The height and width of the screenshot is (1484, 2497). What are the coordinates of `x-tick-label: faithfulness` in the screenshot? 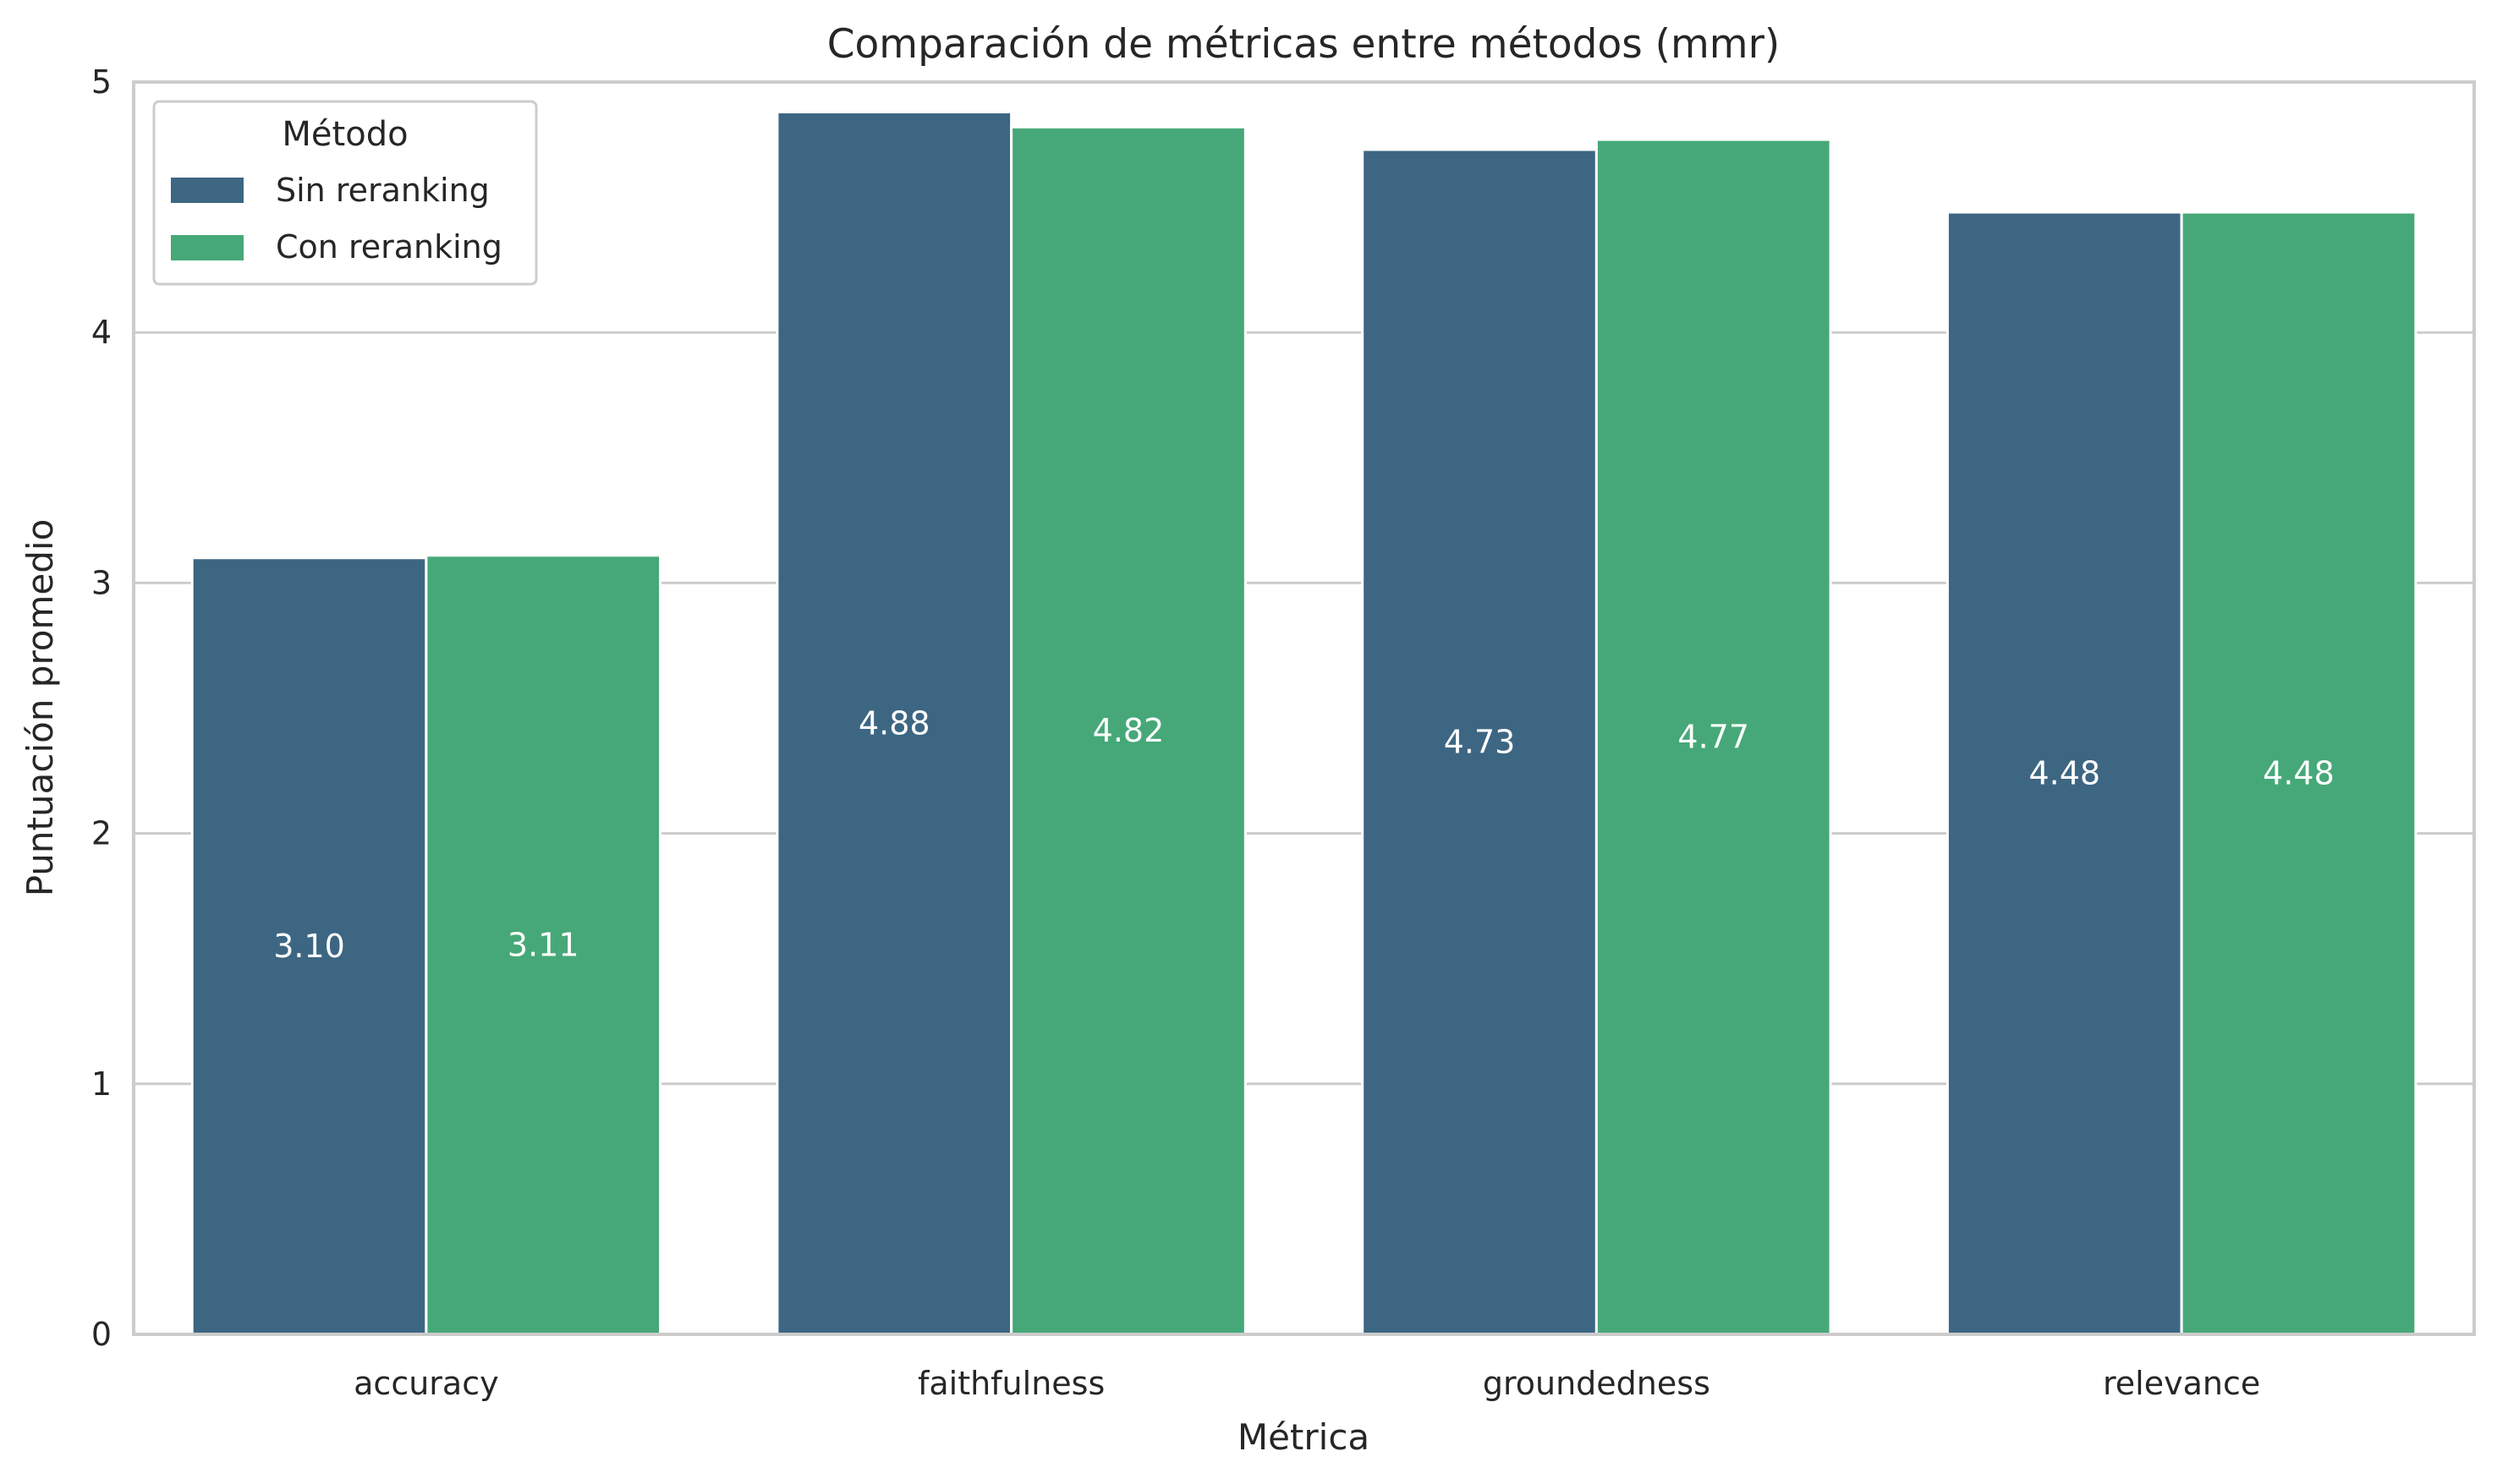 It's located at (1011, 1383).